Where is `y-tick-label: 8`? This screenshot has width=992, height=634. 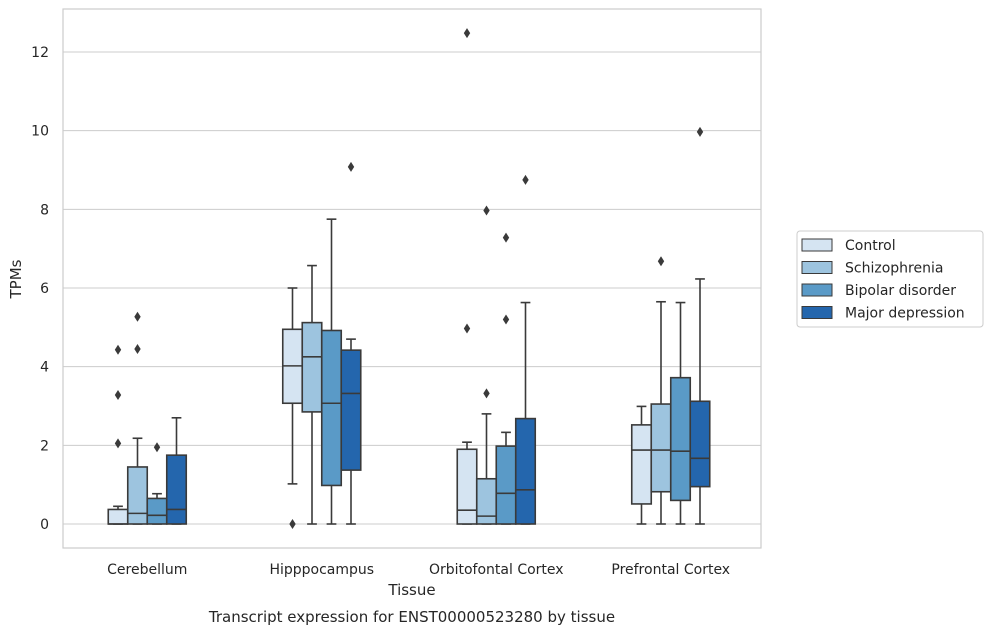 y-tick-label: 8 is located at coordinates (44, 210).